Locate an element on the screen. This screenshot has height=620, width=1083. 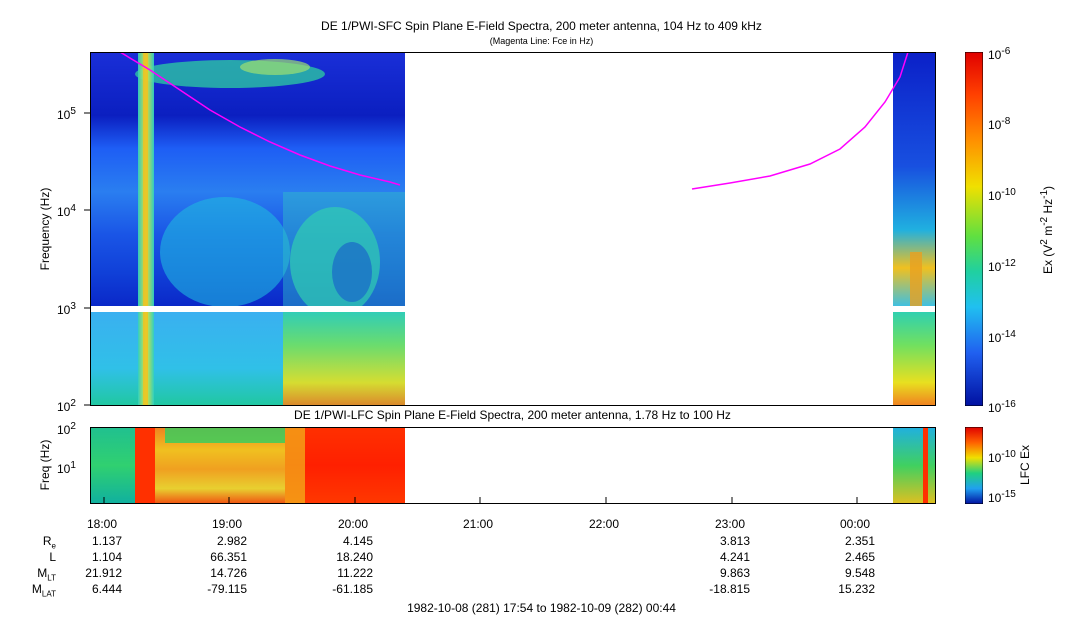
lfc-ytick-1e1: 10¹ is located at coordinates (66, 468).